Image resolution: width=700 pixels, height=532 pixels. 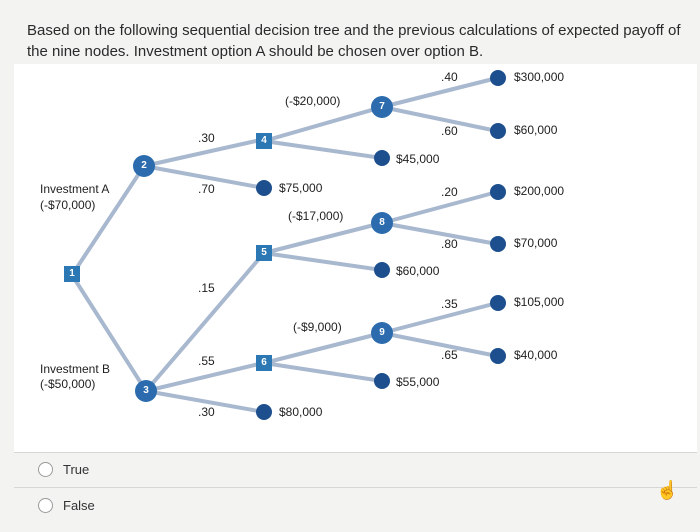 I want to click on prob-2-4: .30, so click(x=206, y=138).